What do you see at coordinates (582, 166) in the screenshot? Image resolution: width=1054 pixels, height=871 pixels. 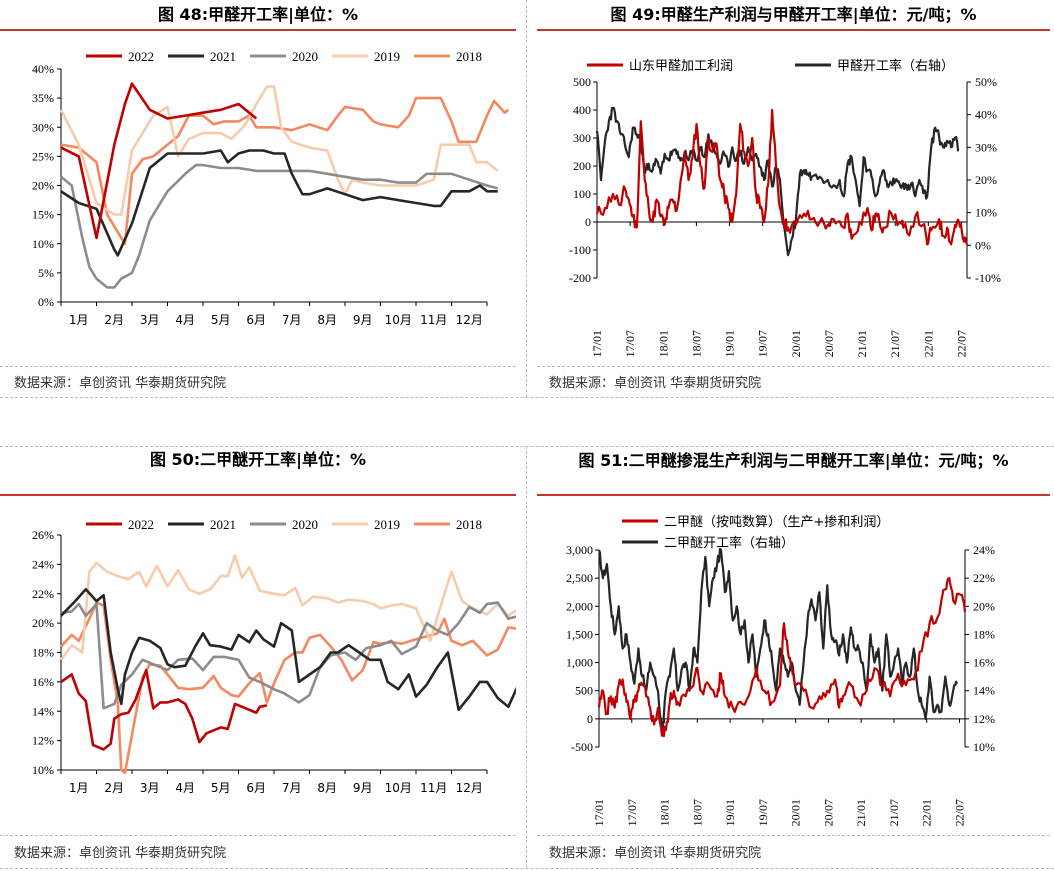 I see `fig49-y-tick-label-4: 200` at bounding box center [582, 166].